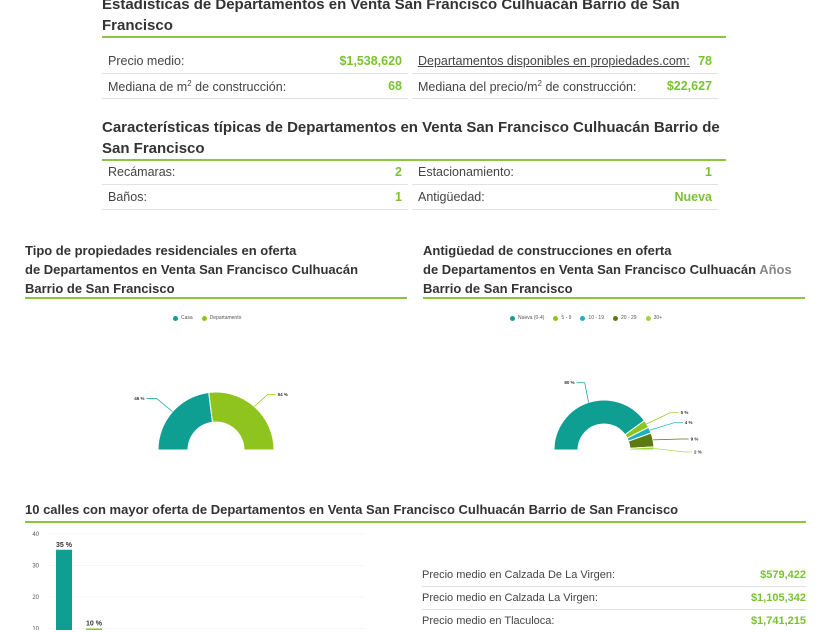 Image resolution: width=840 pixels, height=632 pixels. What do you see at coordinates (783, 575) in the screenshot?
I see `price-value: $579,422` at bounding box center [783, 575].